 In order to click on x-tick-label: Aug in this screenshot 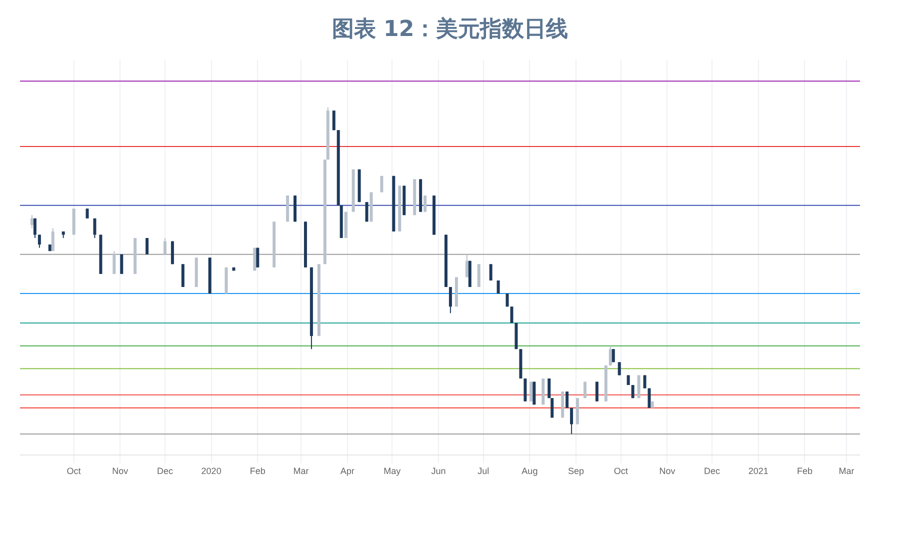, I will do `click(530, 471)`.